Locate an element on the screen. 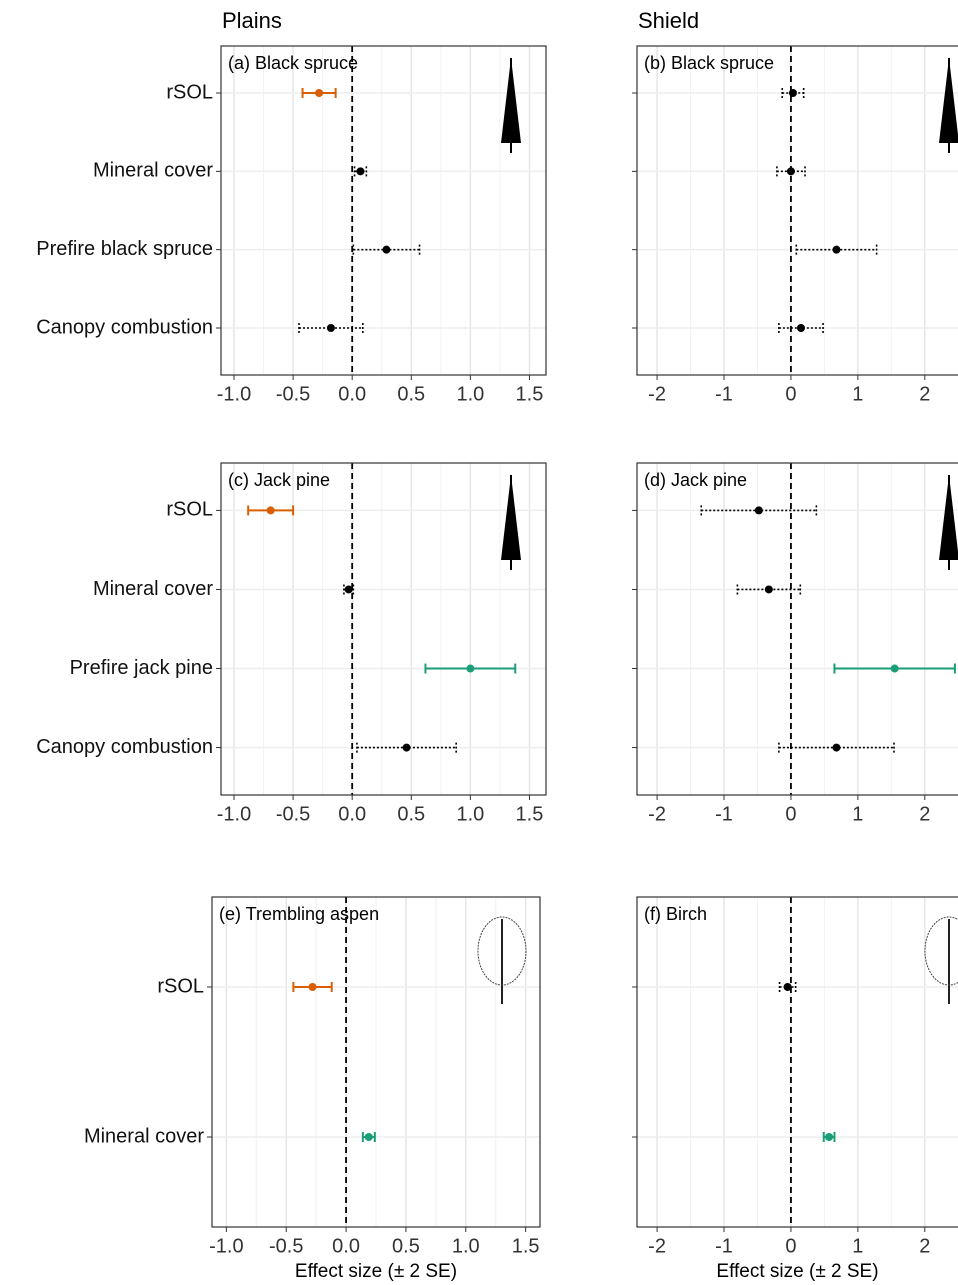 Image resolution: width=958 pixels, height=1285 pixels. panel-label: (c) Jack pine is located at coordinates (279, 480).